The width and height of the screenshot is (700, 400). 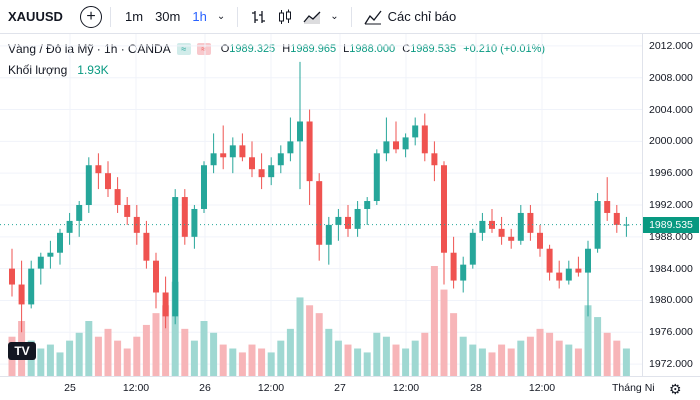 I want to click on symbol-search: XAUUSD, so click(x=35, y=16).